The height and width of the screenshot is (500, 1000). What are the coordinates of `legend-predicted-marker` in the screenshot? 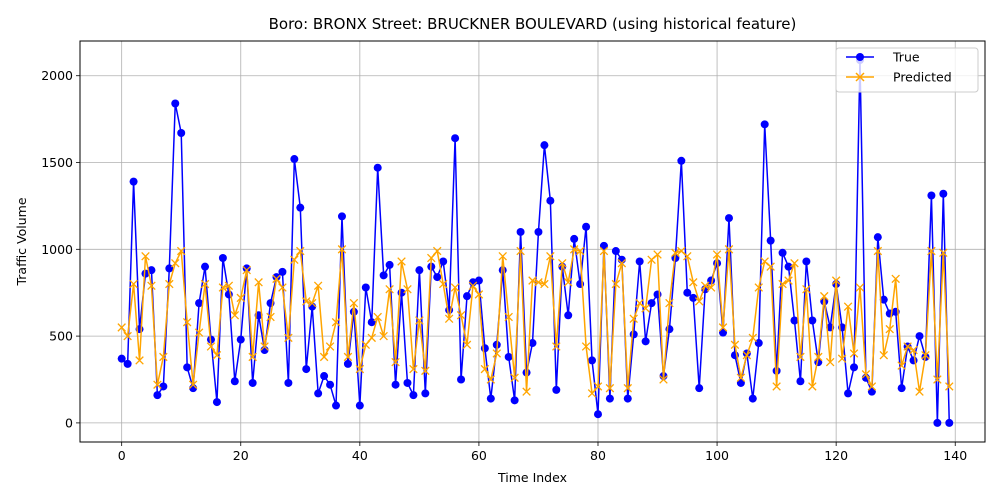 It's located at (860, 77).